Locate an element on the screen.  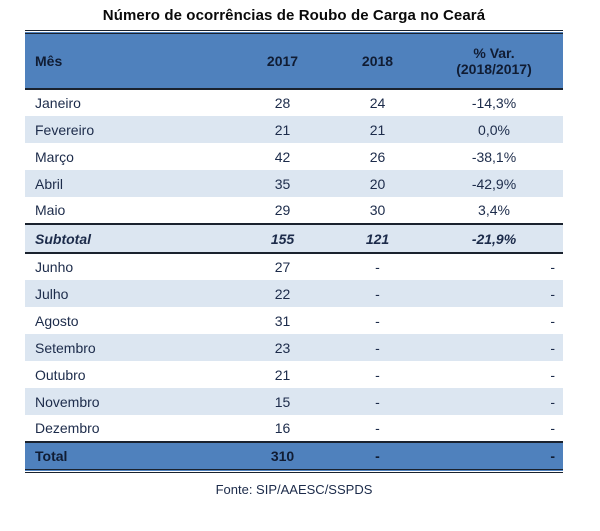
header-row: Mês 2017 2018 % Var. (2018/2017) is located at coordinates (294, 61).